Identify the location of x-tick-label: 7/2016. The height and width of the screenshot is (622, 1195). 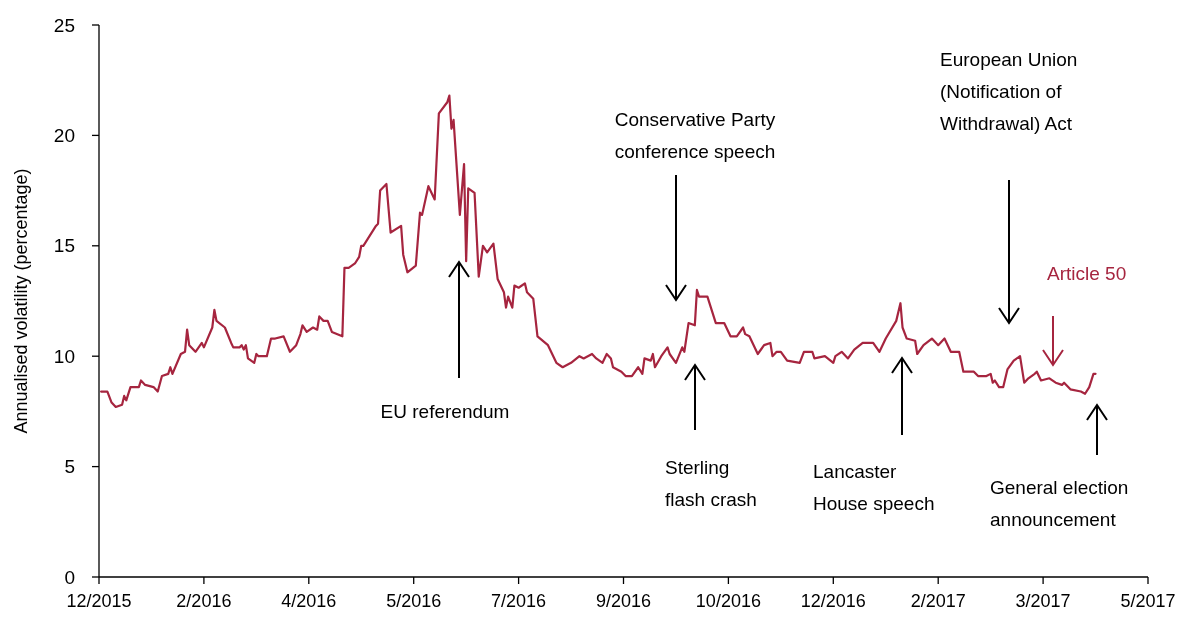
(519, 601).